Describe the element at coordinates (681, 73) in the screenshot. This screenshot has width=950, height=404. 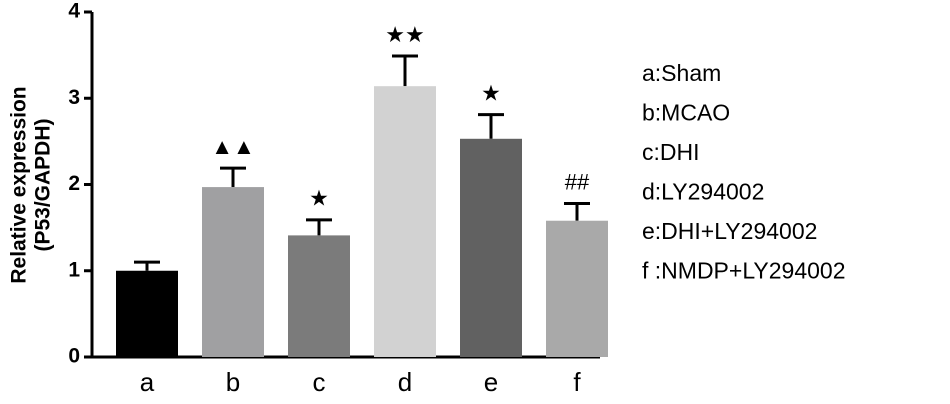
I see `legend-entry: a:Sham` at that location.